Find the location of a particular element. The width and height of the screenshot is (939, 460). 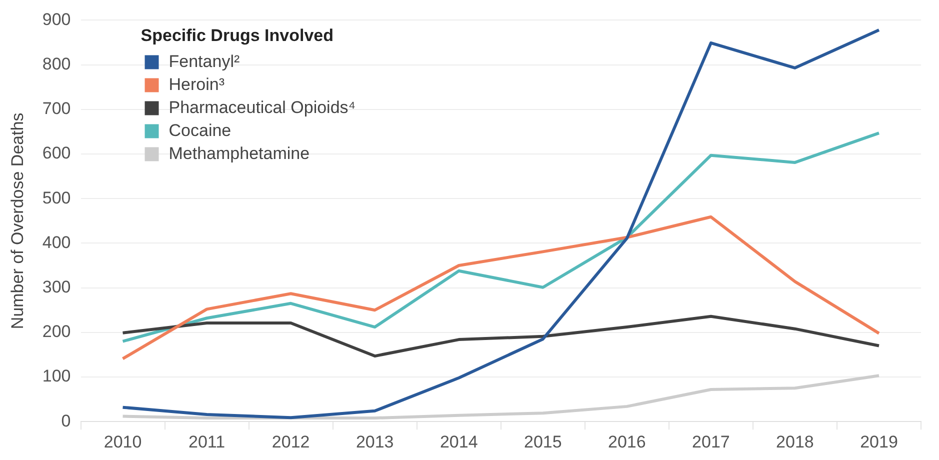

x-tick-label: 2018 is located at coordinates (795, 442).